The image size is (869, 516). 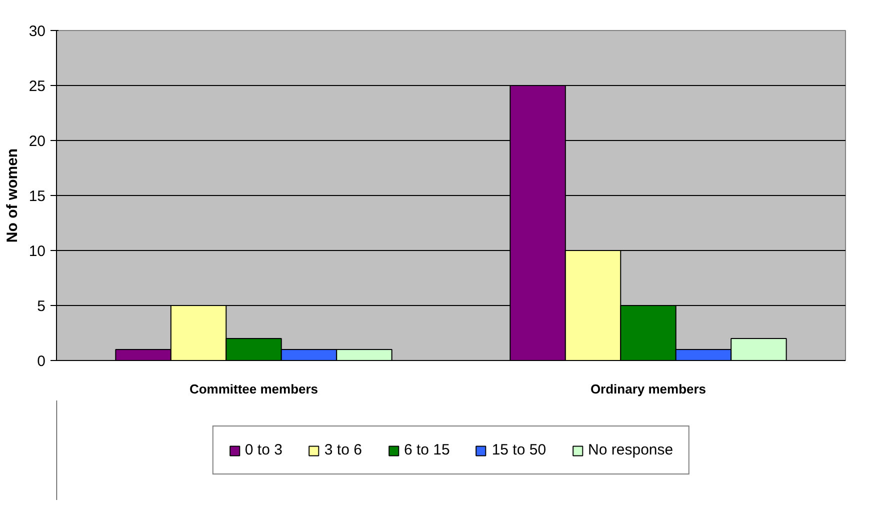 What do you see at coordinates (12, 195) in the screenshot?
I see `y-axis-title: No of women` at bounding box center [12, 195].